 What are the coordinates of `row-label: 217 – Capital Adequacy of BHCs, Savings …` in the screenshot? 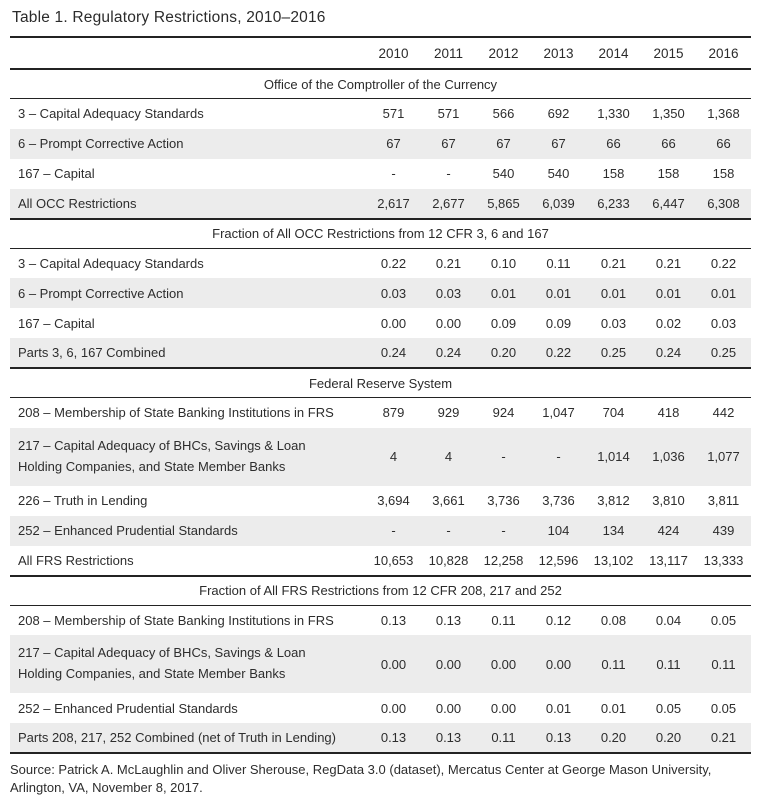 It's located at (188, 457).